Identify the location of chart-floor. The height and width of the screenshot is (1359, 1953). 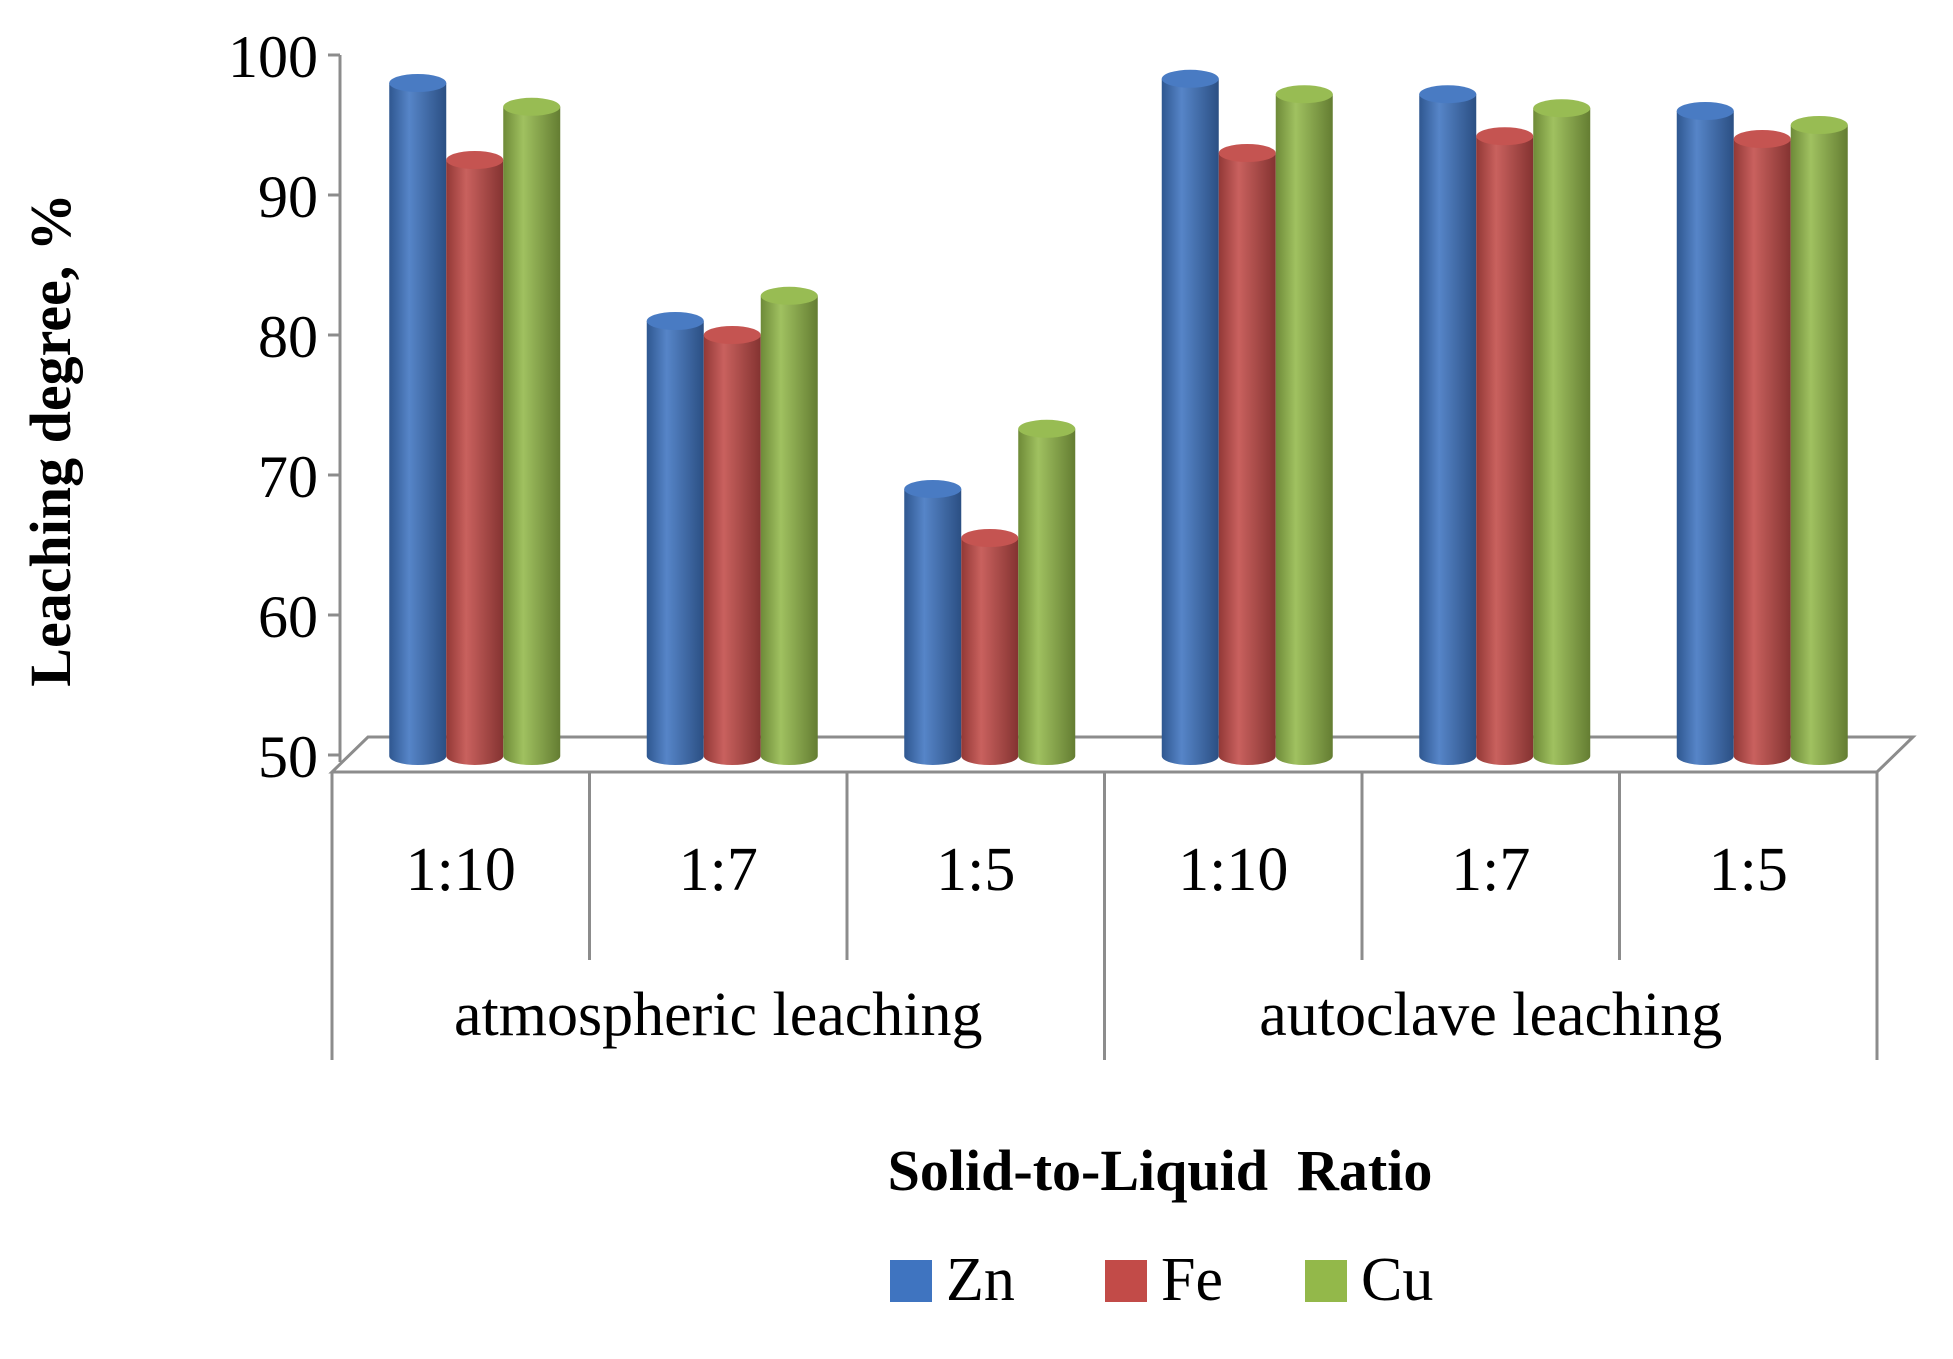
(1122, 754).